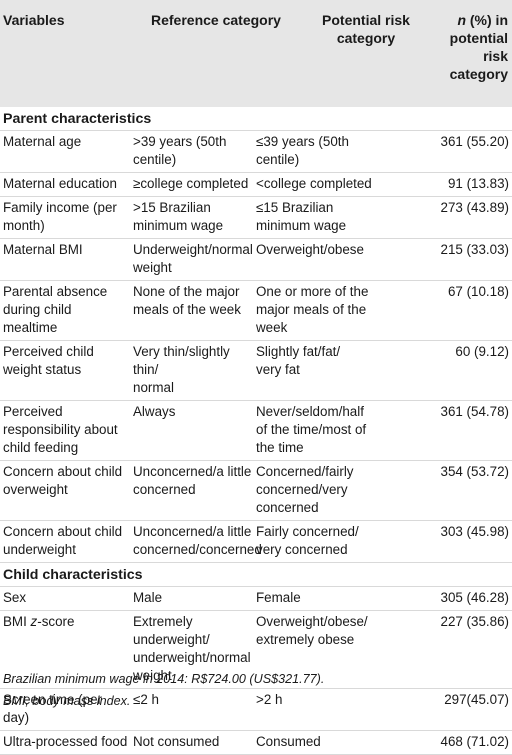 The image size is (512, 755). Describe the element at coordinates (448, 490) in the screenshot. I see `n-percent-cell: 354 (53.72)` at that location.